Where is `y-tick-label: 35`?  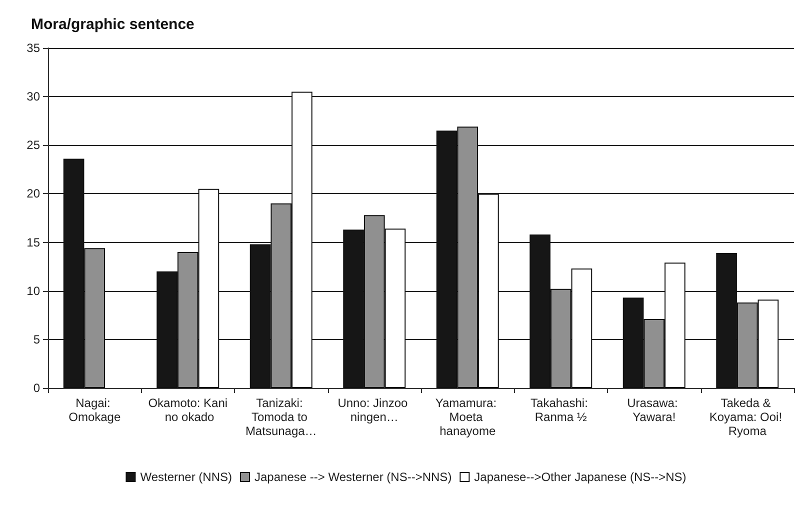
y-tick-label: 35 is located at coordinates (33, 48).